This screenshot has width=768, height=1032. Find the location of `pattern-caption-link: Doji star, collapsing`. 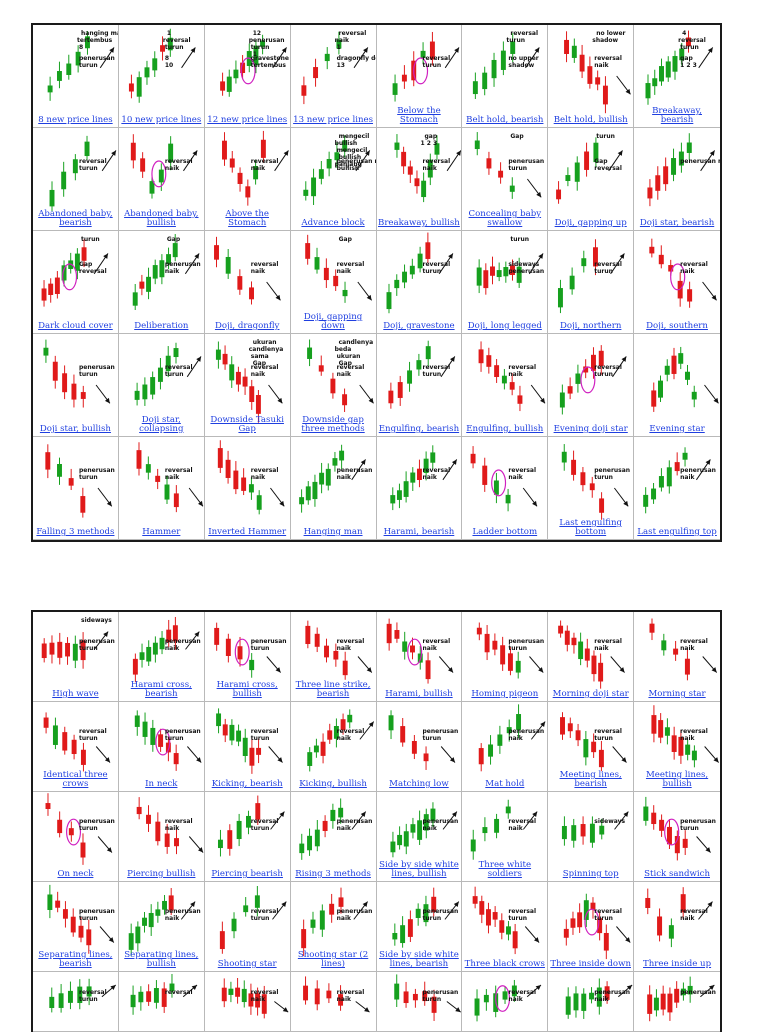

pattern-caption-link: Doji star, collapsing is located at coordinates (161, 424).